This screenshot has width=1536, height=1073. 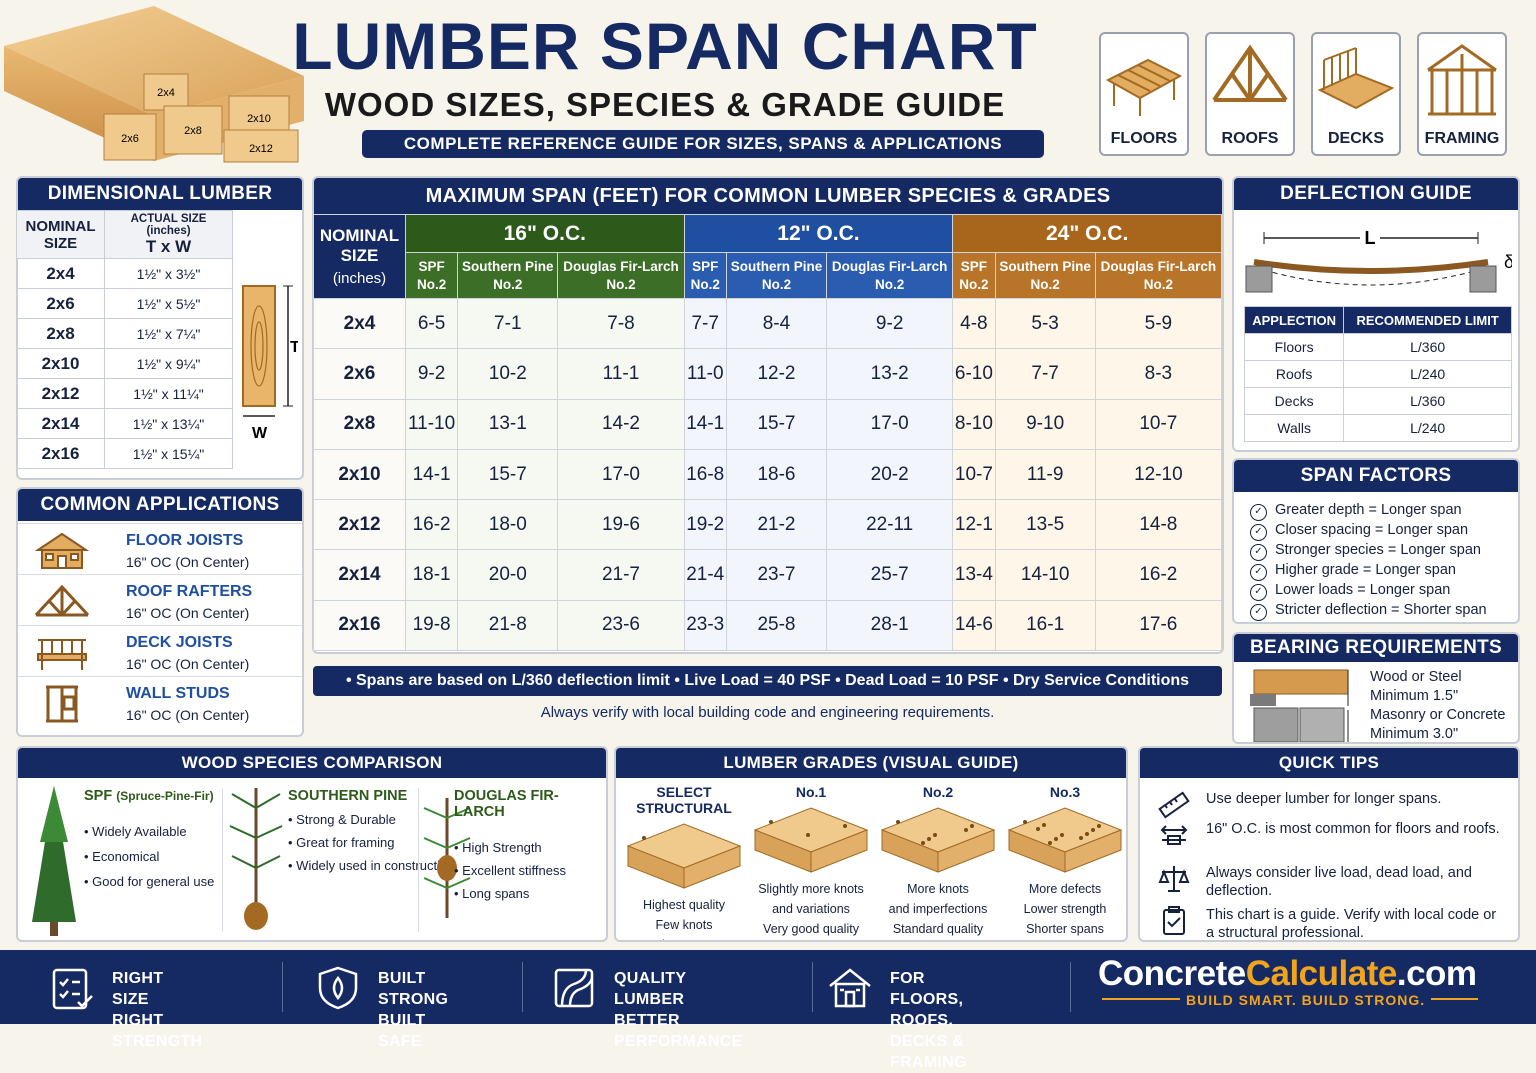 I want to click on board-label: 2x8, so click(x=193, y=131).